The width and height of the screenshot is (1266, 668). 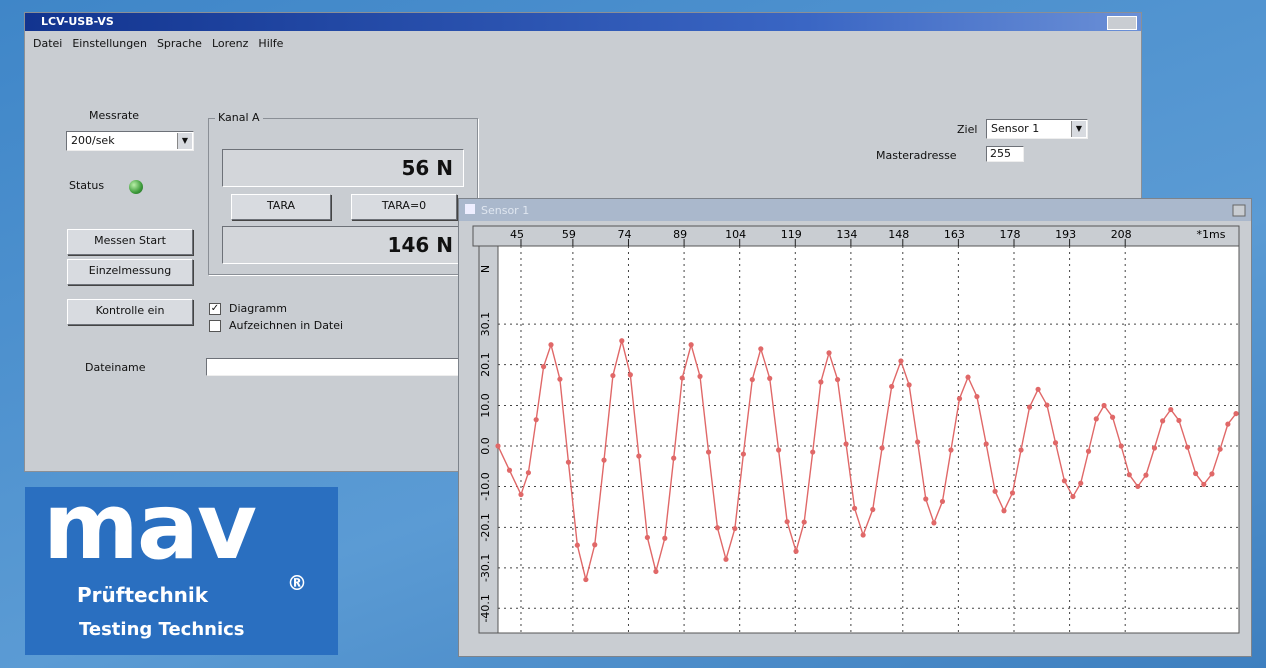 I want to click on status-label: Status, so click(x=87, y=185).